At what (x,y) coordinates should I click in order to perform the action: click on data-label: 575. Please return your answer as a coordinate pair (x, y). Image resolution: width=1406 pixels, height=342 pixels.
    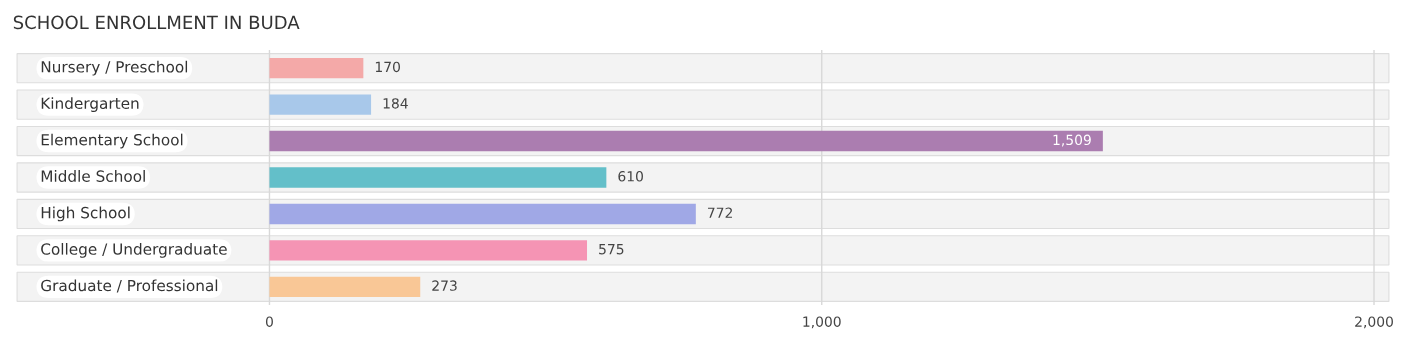
    Looking at the image, I should click on (611, 249).